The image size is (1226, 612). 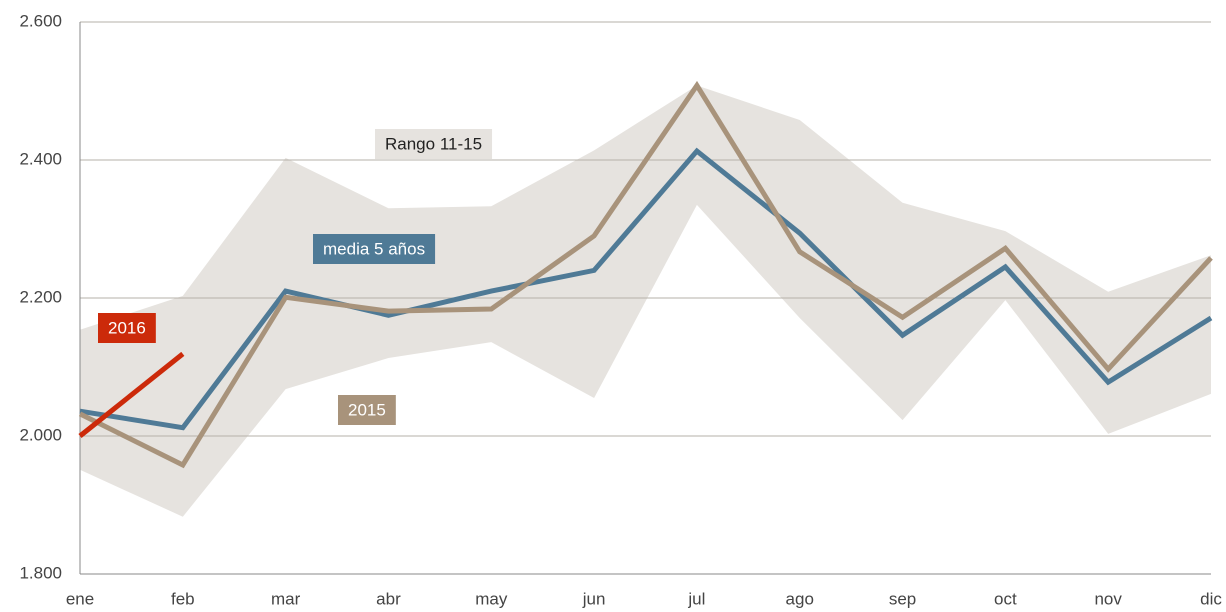 I want to click on legend-label: media 5 años, so click(x=374, y=248).